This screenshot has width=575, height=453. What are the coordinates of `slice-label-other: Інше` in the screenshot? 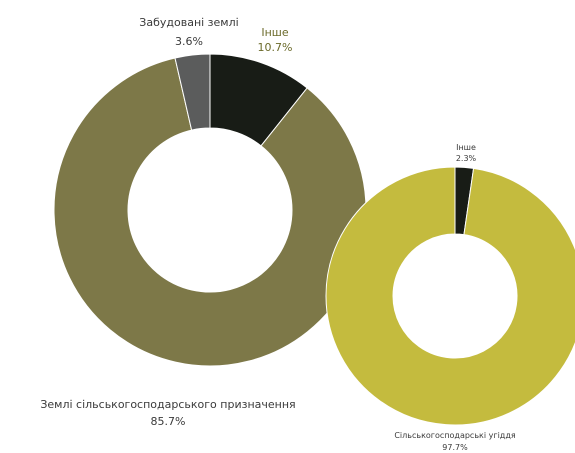 It's located at (275, 32).